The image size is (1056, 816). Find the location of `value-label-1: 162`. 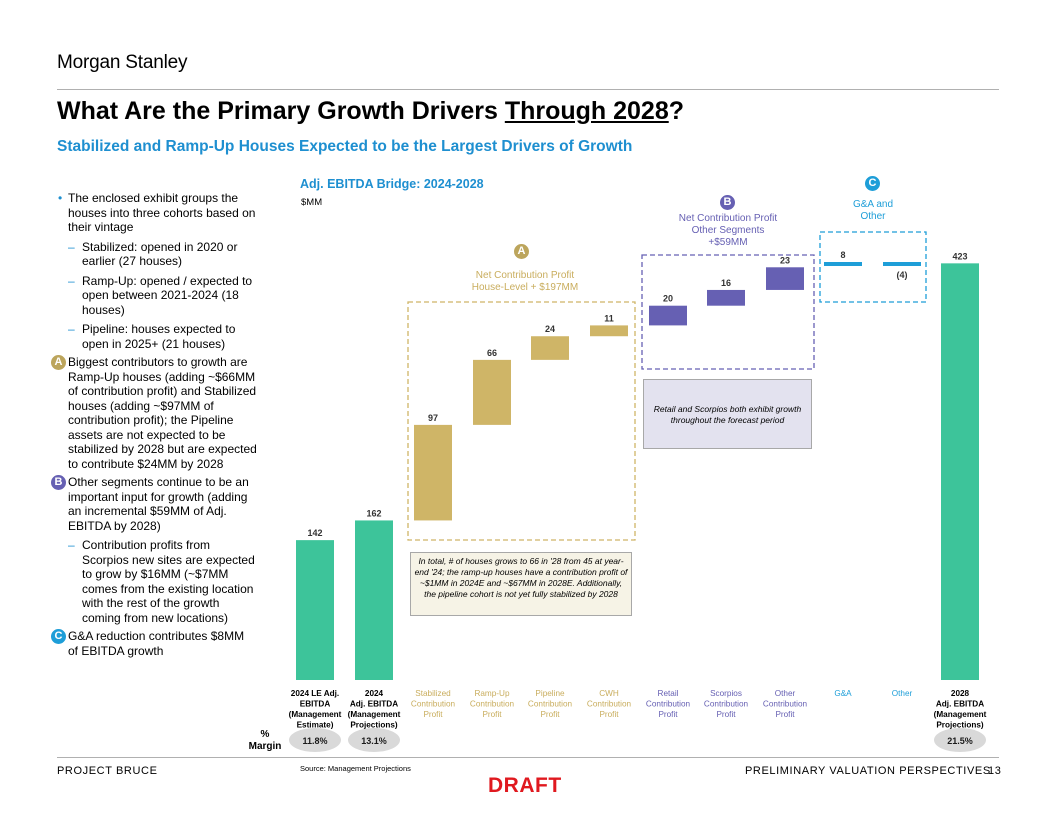

value-label-1: 162 is located at coordinates (373, 513).